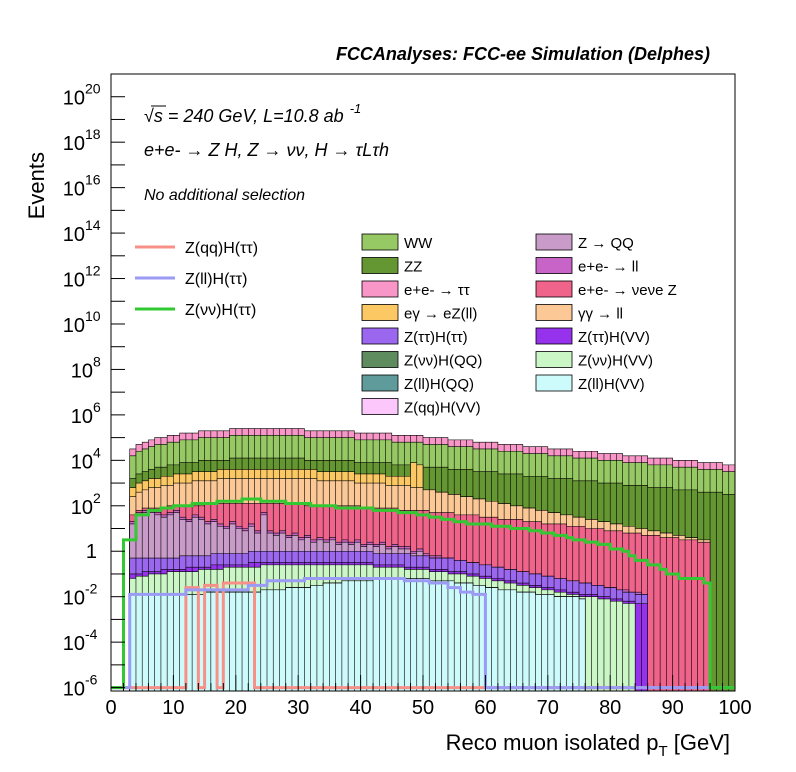 This screenshot has height=772, width=796. Describe the element at coordinates (97, 498) in the screenshot. I see `y-tick-exponent: 2` at that location.